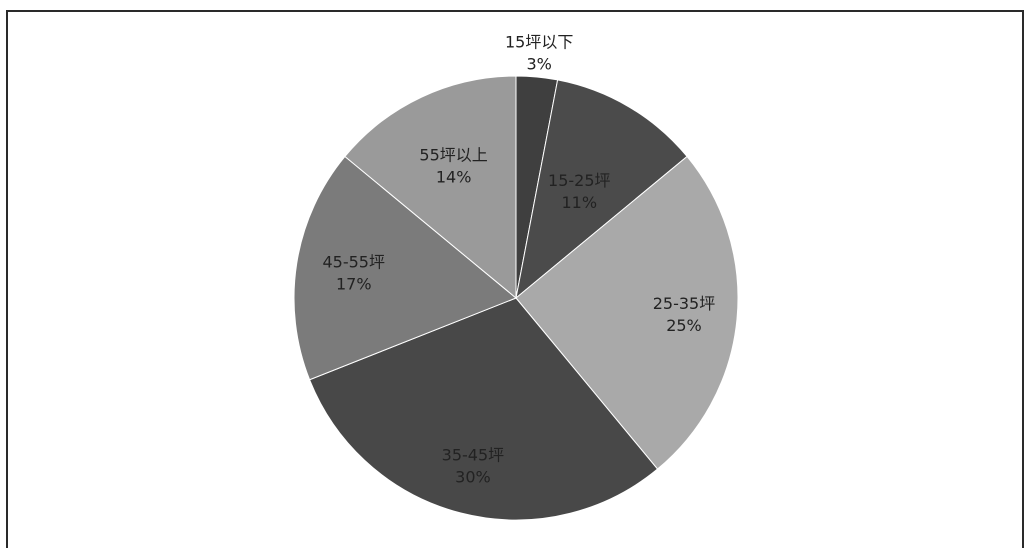  Describe the element at coordinates (454, 176) in the screenshot. I see `slice-percent-label: 14%` at that location.